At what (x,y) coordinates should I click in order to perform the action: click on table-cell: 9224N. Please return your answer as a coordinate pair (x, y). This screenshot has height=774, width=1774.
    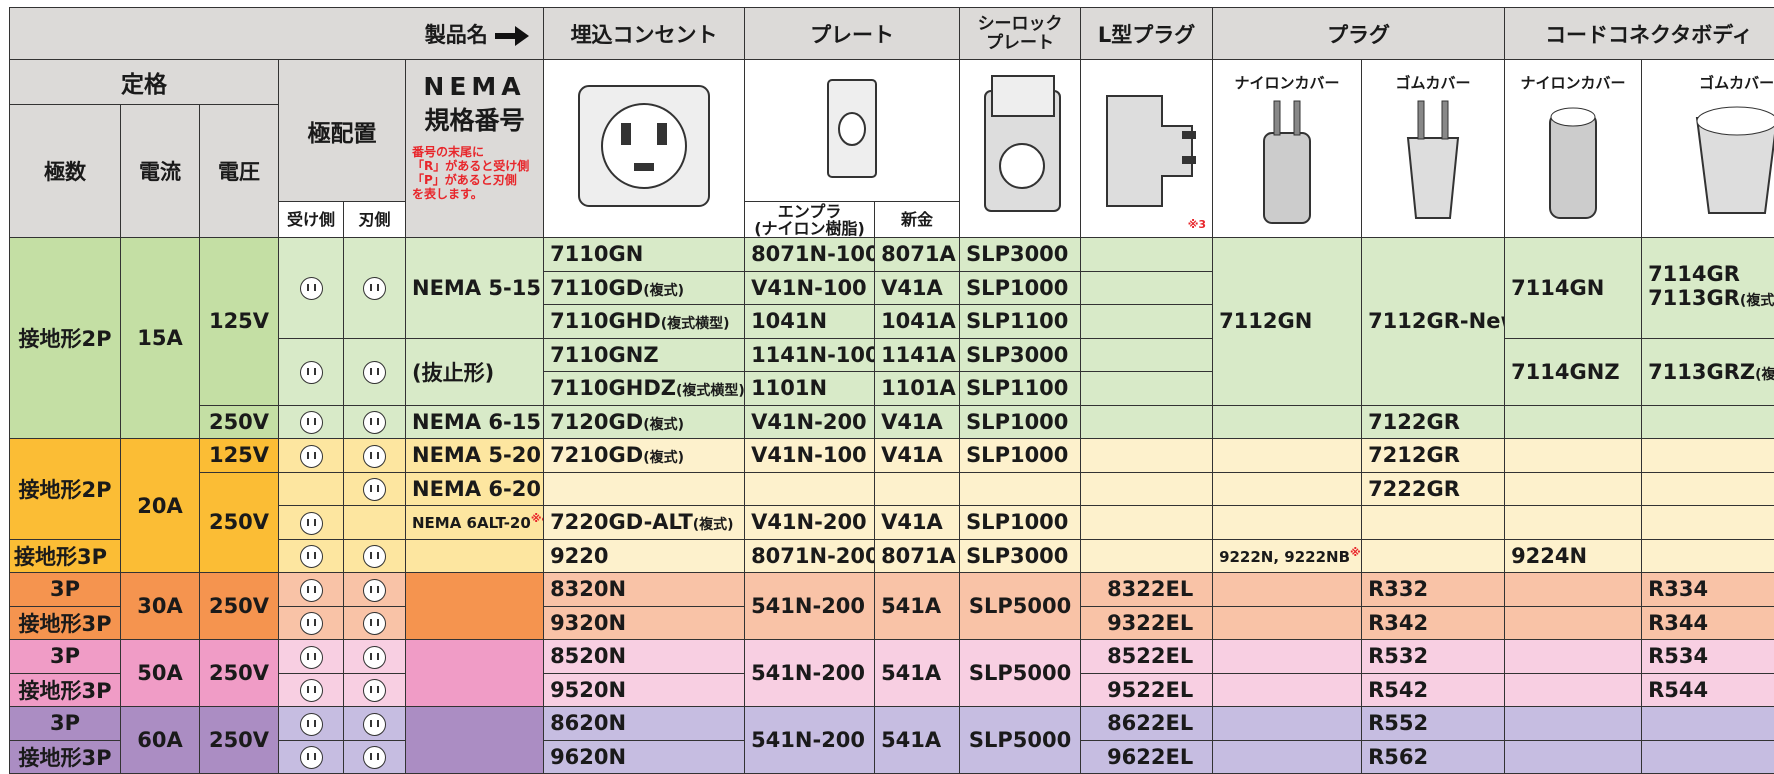
    Looking at the image, I should click on (1573, 555).